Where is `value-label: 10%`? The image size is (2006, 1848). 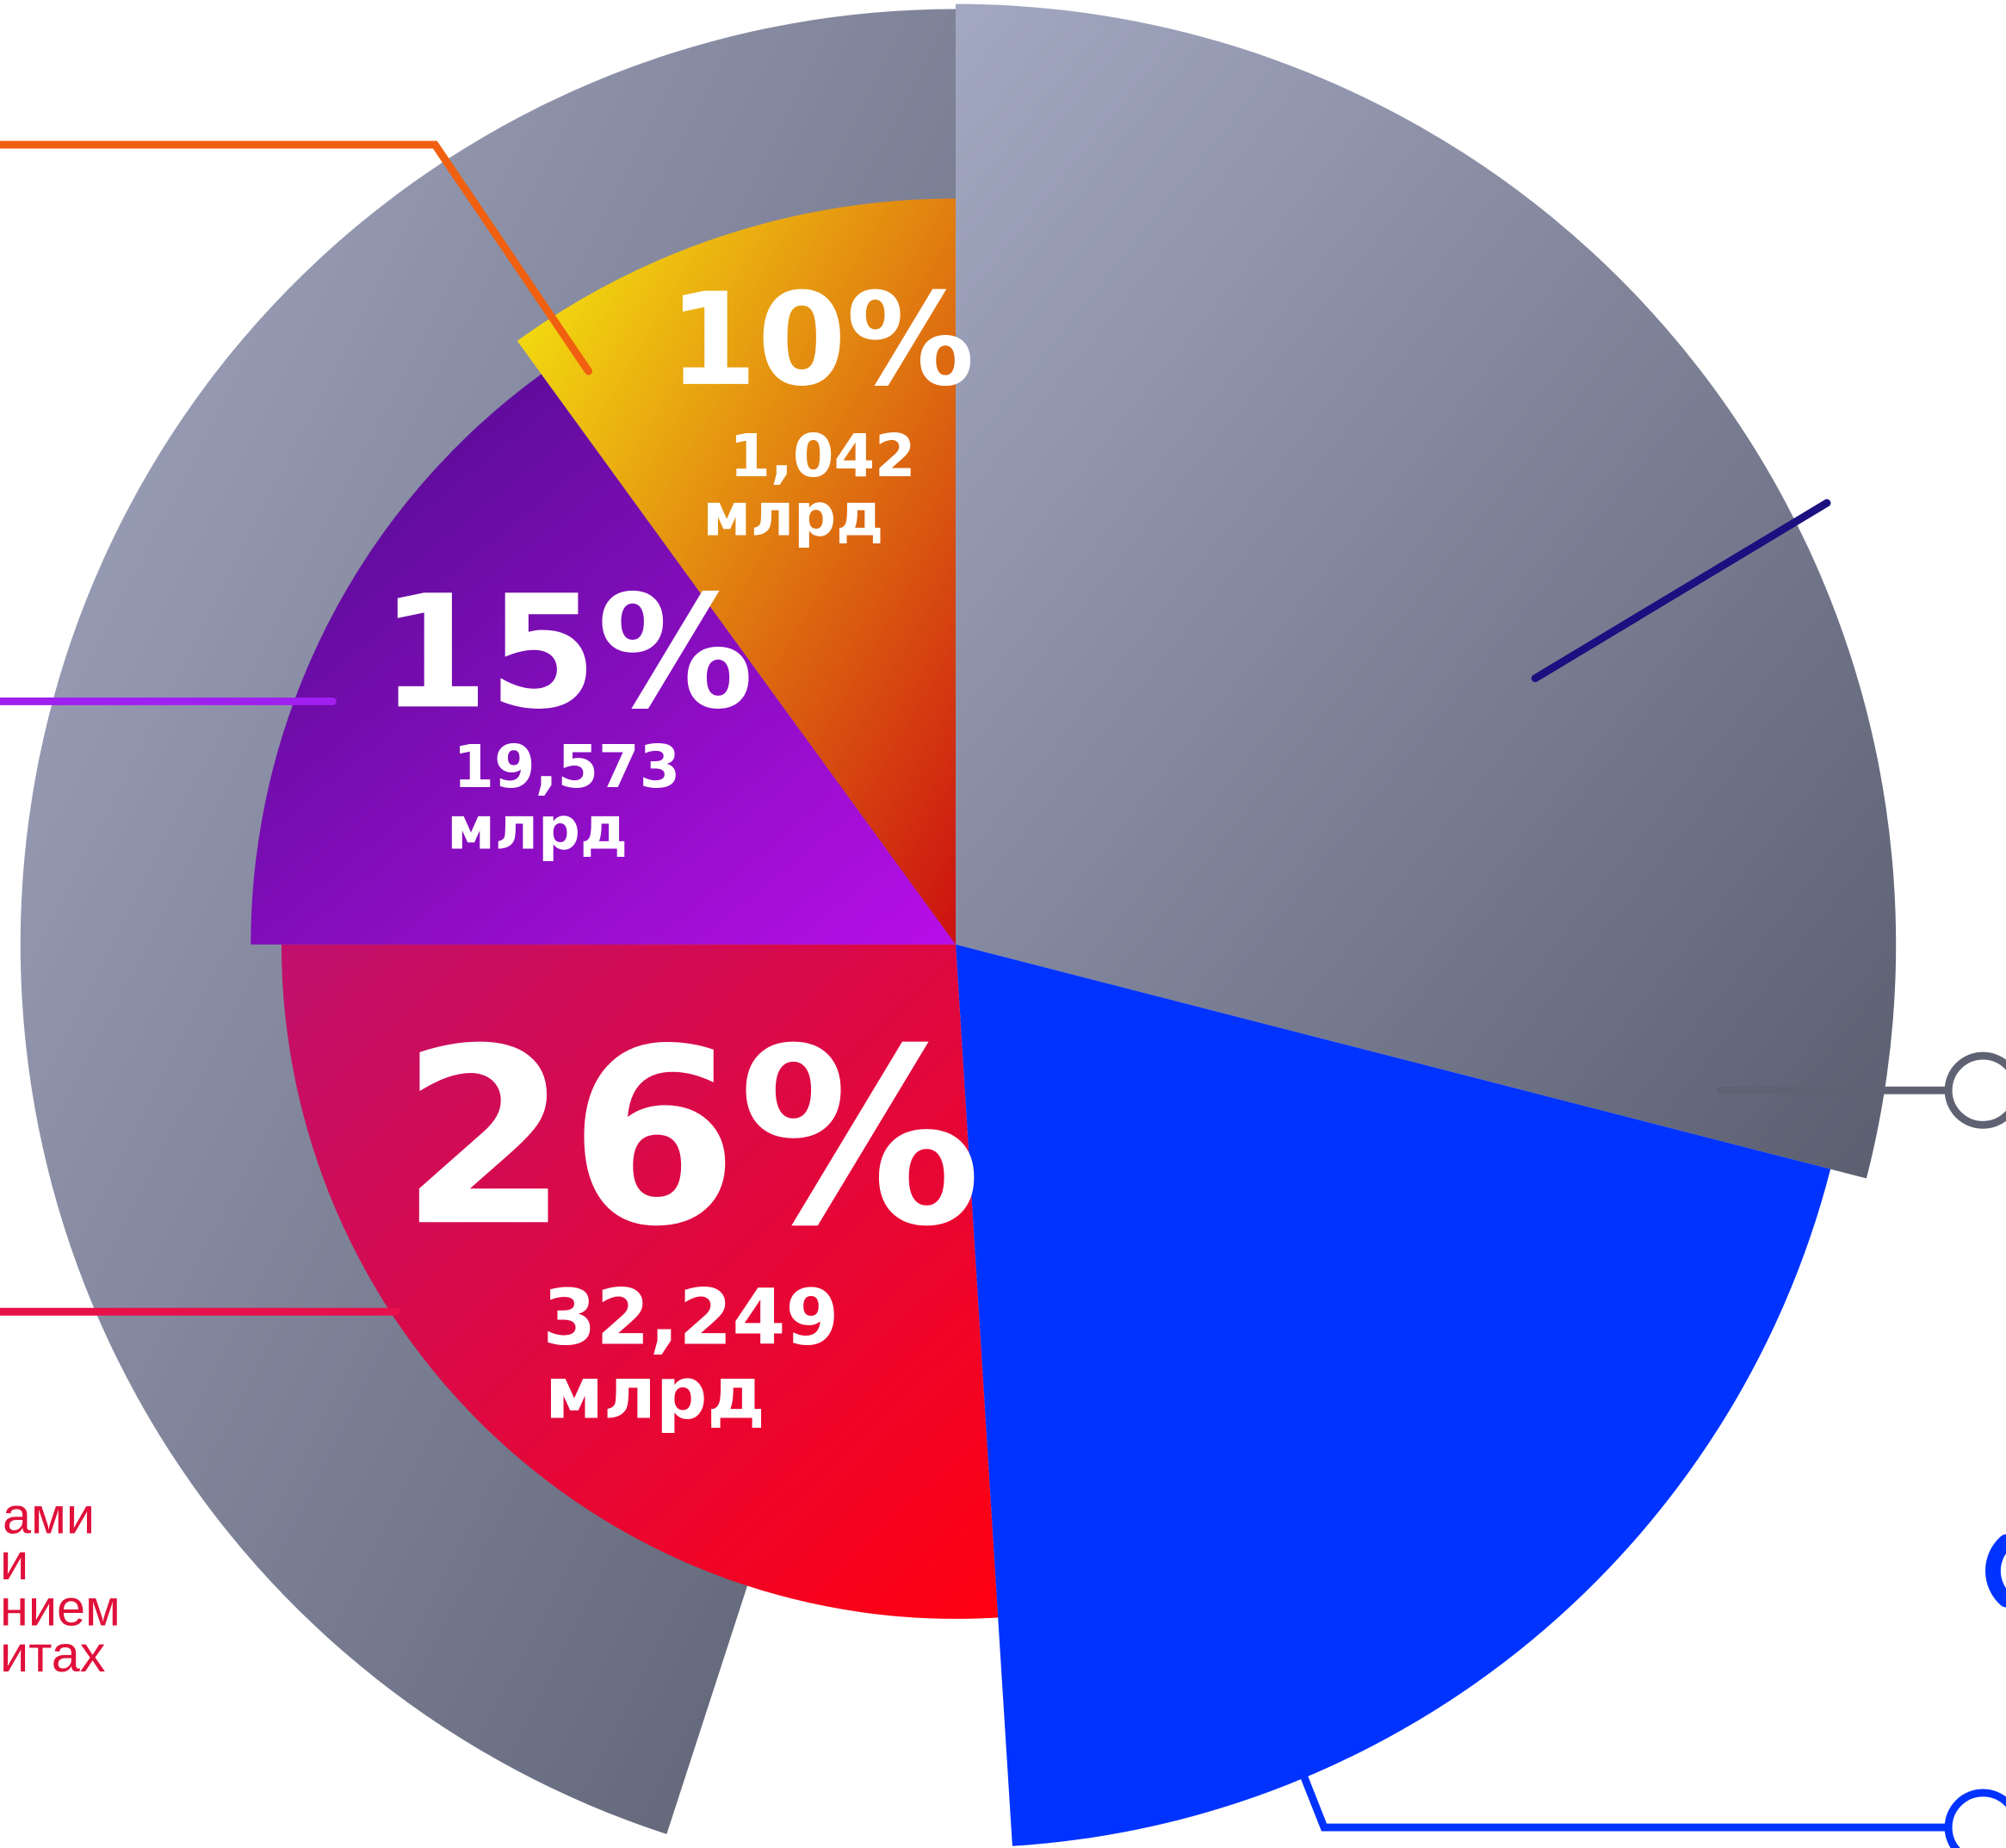 value-label: 10% is located at coordinates (821, 340).